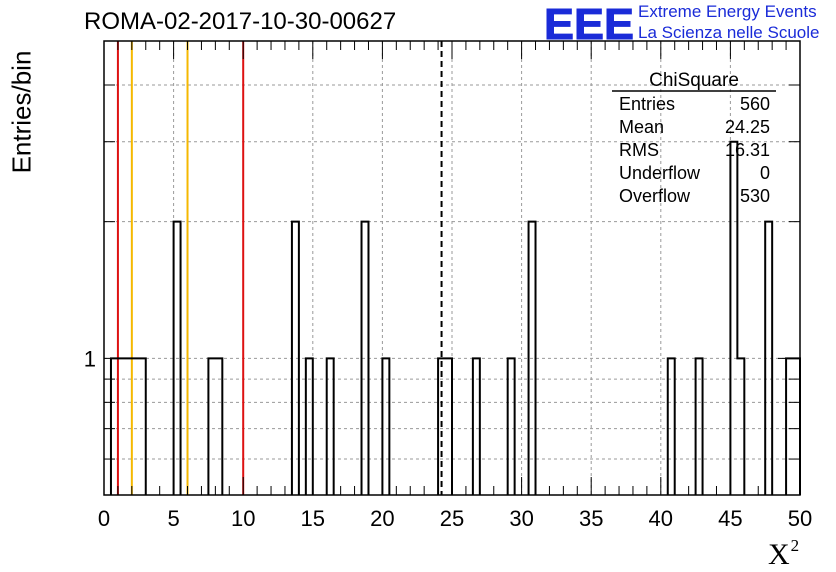  I want to click on stats-label: Entries, so click(647, 104).